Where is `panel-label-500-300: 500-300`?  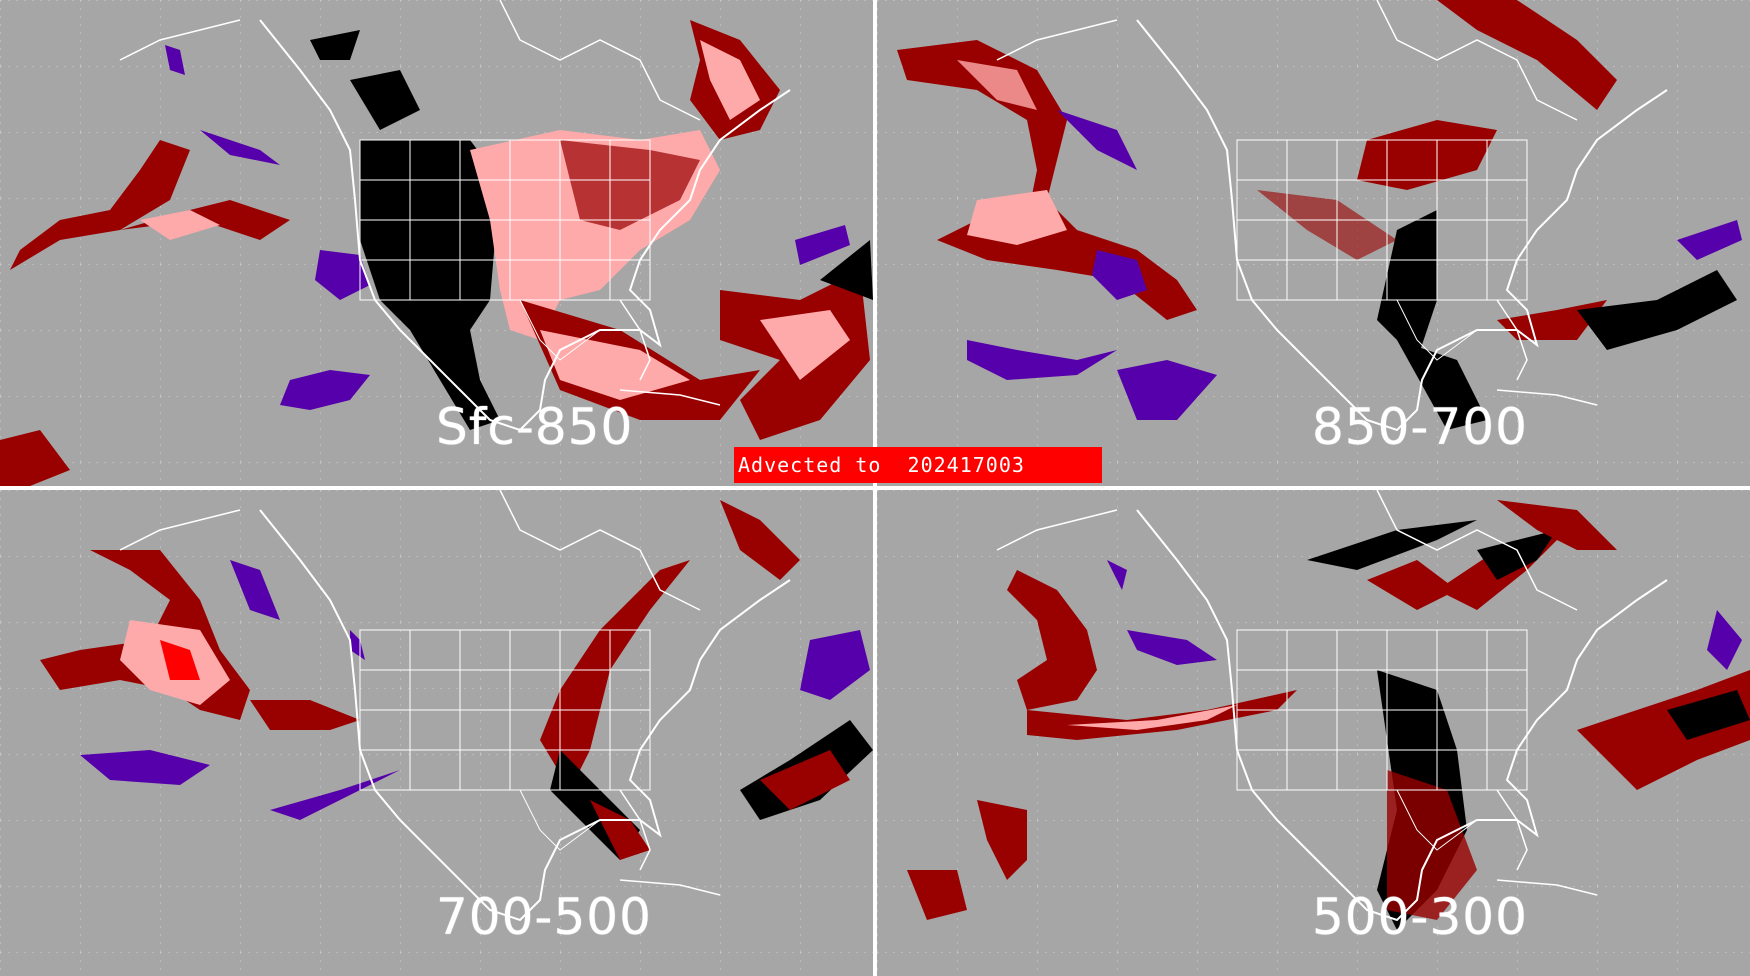 panel-label-500-300: 500-300 is located at coordinates (1420, 917).